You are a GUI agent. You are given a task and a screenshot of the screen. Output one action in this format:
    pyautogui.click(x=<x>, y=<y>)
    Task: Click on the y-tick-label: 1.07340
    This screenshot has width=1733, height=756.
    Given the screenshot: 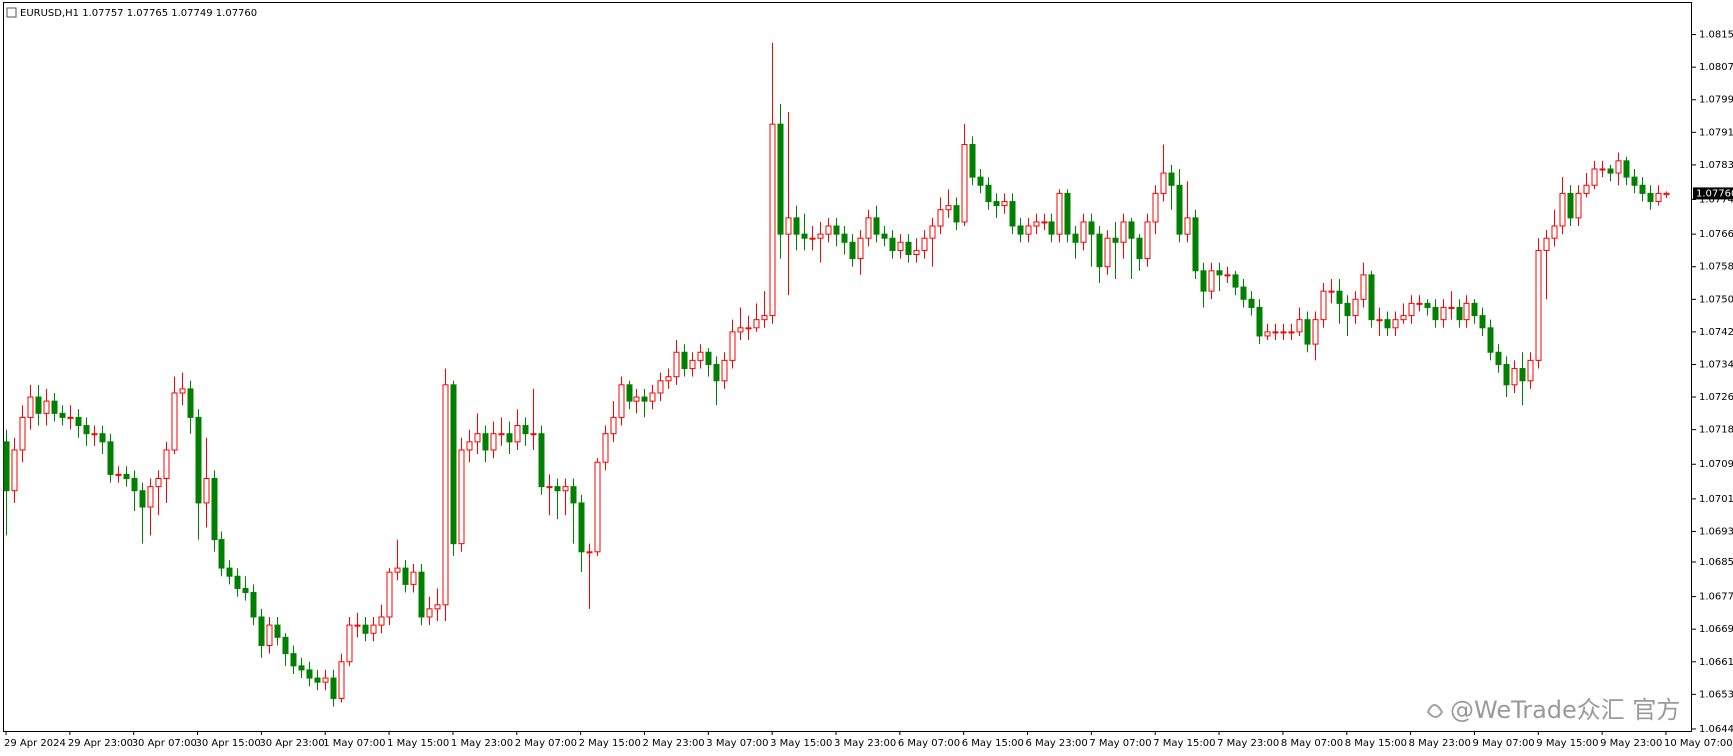 What is the action you would take?
    pyautogui.click(x=1716, y=364)
    